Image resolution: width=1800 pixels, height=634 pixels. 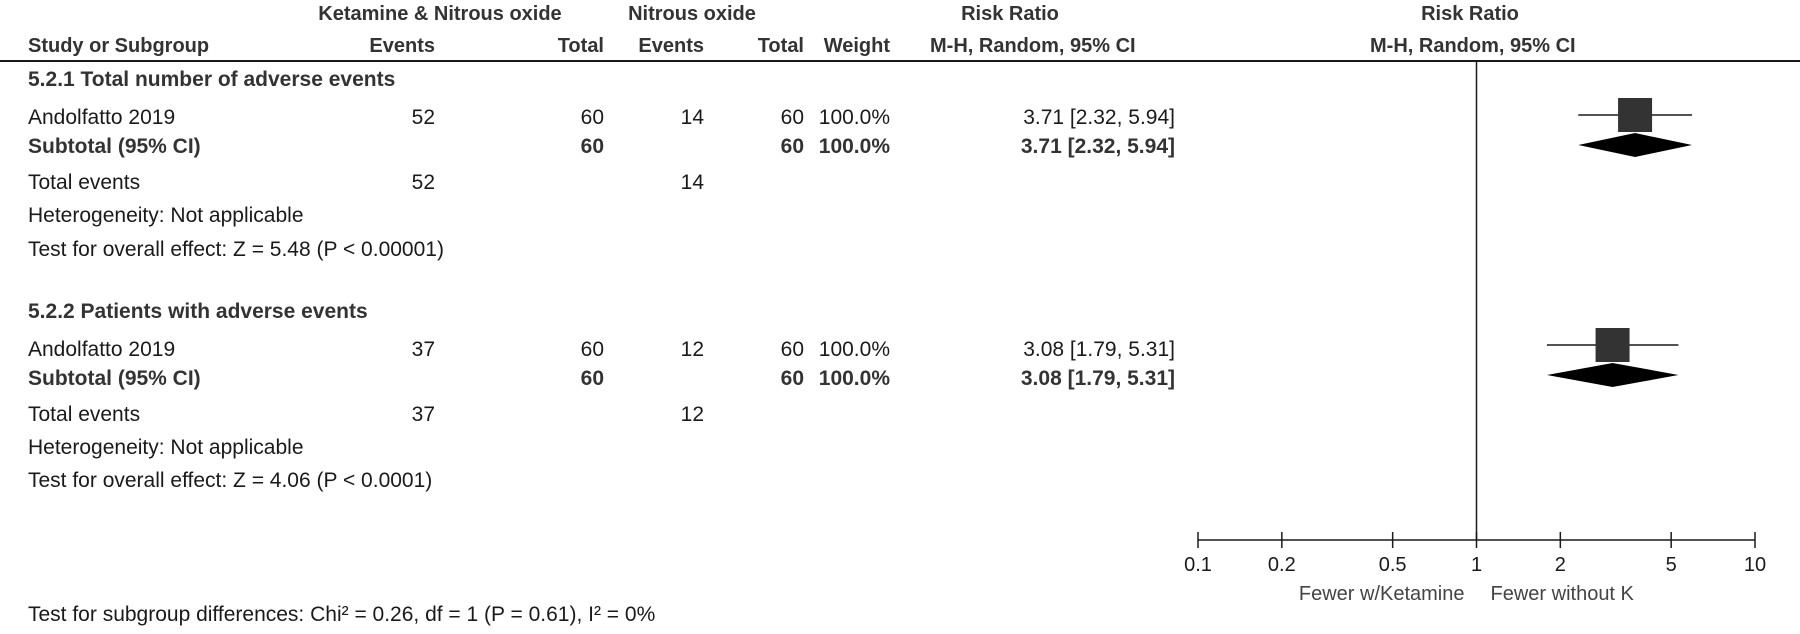 I want to click on total-events1: 37, so click(x=423, y=414).